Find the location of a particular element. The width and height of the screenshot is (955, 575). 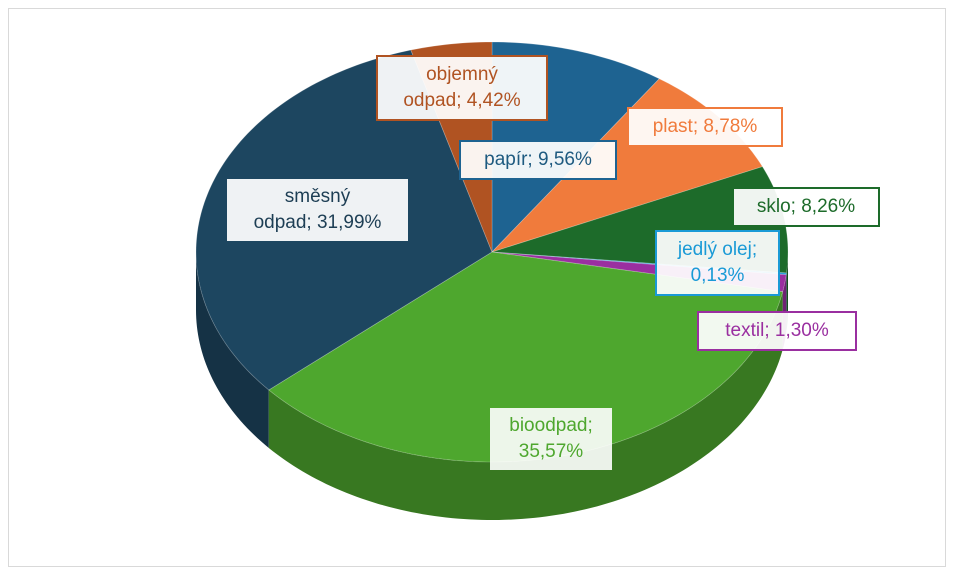

data-label: sklo; 8,26% is located at coordinates (806, 207).